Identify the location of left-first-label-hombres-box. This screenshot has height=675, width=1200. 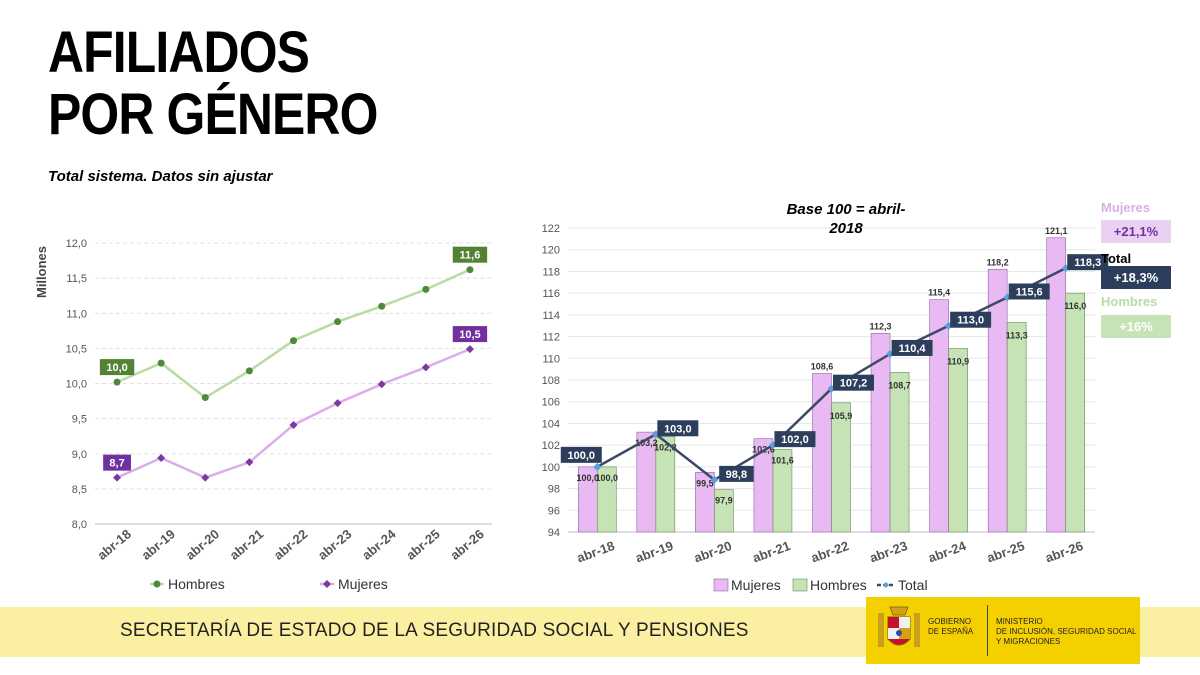
(117, 367).